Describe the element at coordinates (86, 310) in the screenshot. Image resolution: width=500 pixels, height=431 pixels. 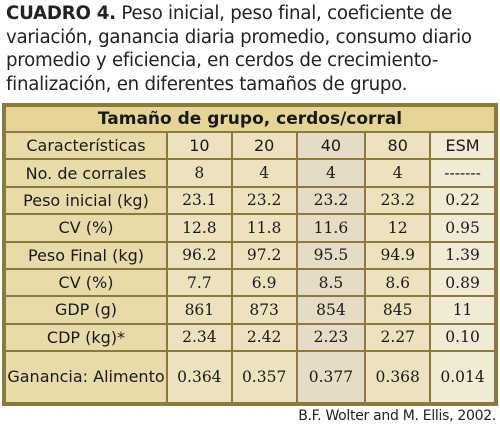
I see `row-label: GDP (g)` at that location.